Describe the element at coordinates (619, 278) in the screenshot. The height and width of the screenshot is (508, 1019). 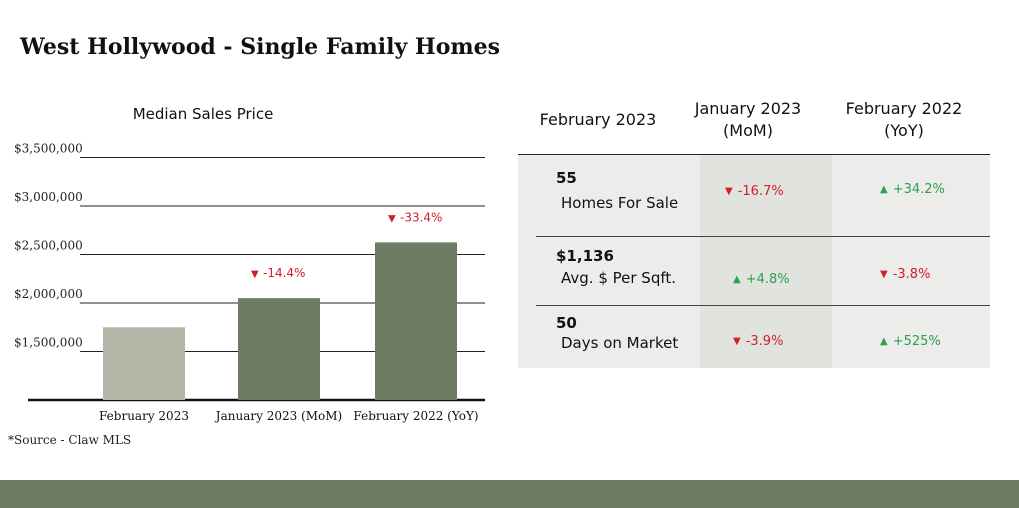
I see `metric-label: Avg. $ Per Sqft.` at that location.